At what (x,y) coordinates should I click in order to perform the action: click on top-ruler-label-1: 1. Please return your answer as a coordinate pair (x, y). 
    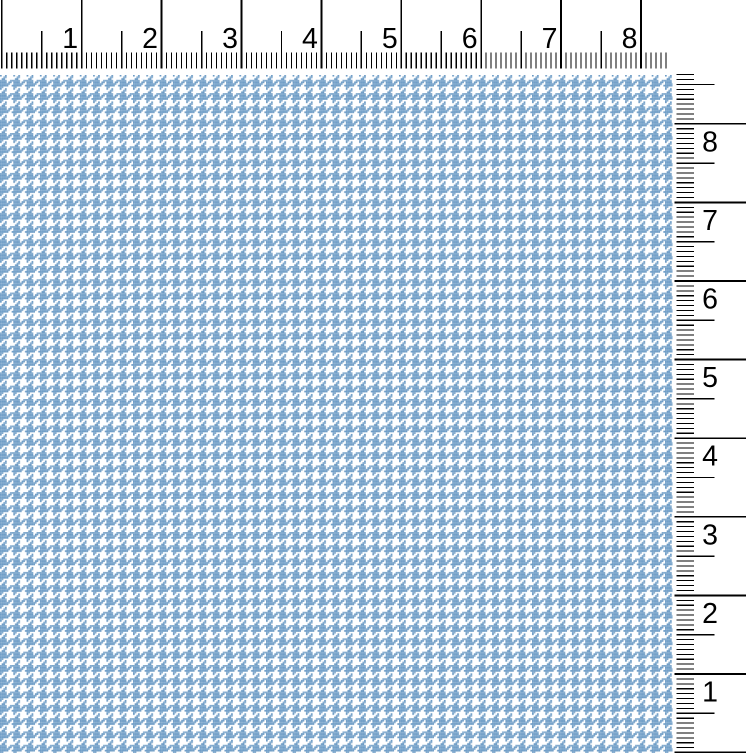
    Looking at the image, I should click on (70, 39).